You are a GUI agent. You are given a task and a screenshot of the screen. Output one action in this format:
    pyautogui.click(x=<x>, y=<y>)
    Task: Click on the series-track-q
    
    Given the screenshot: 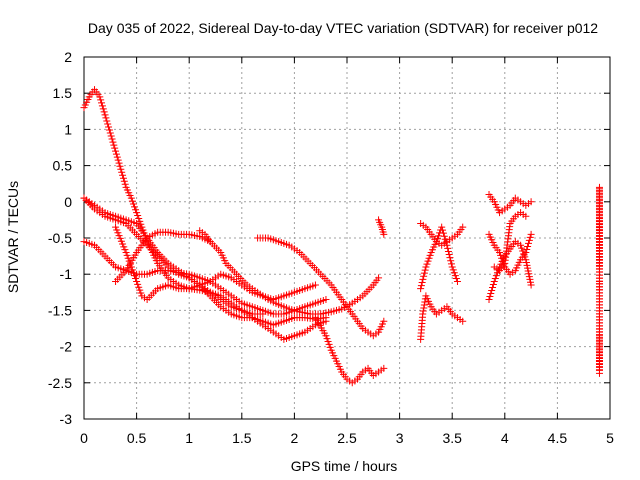 What is the action you would take?
    pyautogui.click(x=510, y=242)
    